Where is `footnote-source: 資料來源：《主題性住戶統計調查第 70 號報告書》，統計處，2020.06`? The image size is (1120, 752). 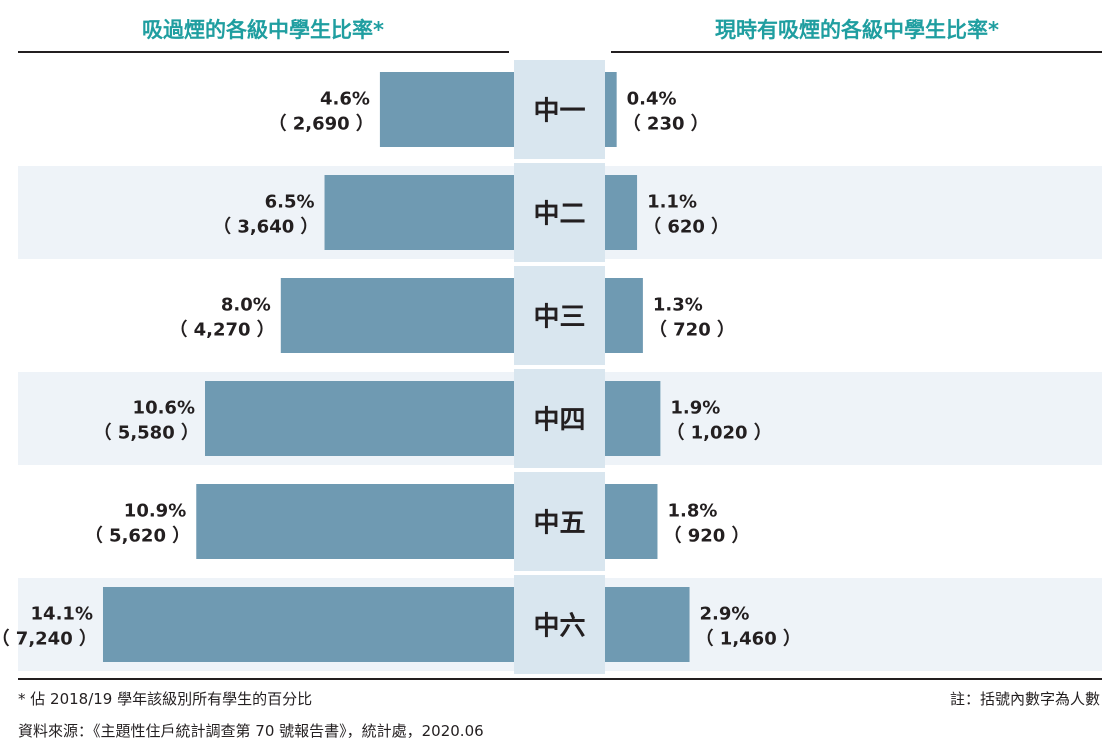 footnote-source: 資料來源：《主題性住戶統計調查第 70 號報告書》，統計處，2020.06 is located at coordinates (251, 731).